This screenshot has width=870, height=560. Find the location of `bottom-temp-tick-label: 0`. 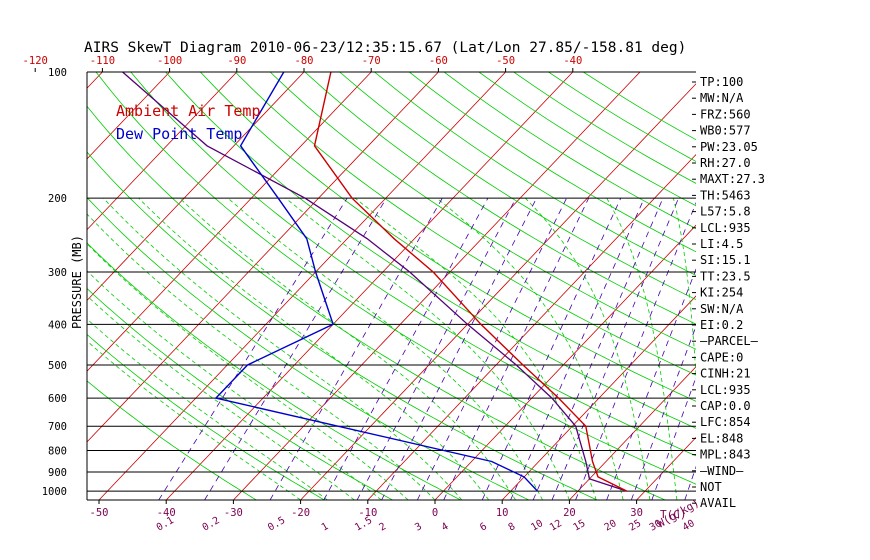

bottom-temp-tick-label: 0 is located at coordinates (435, 513).